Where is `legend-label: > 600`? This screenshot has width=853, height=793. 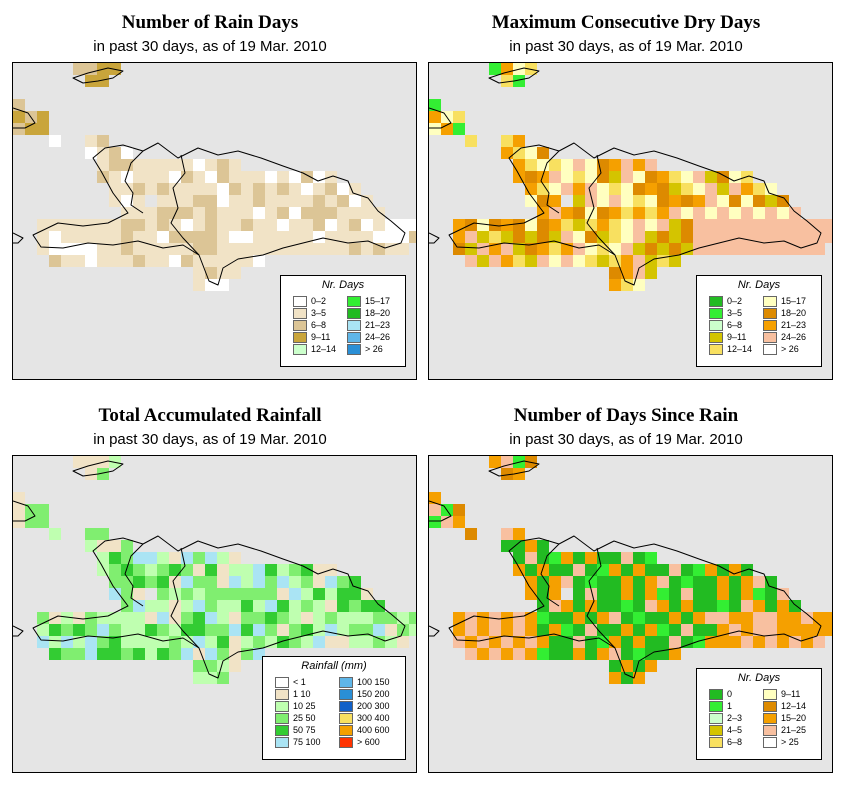
legend-label: > 600 is located at coordinates (368, 742).